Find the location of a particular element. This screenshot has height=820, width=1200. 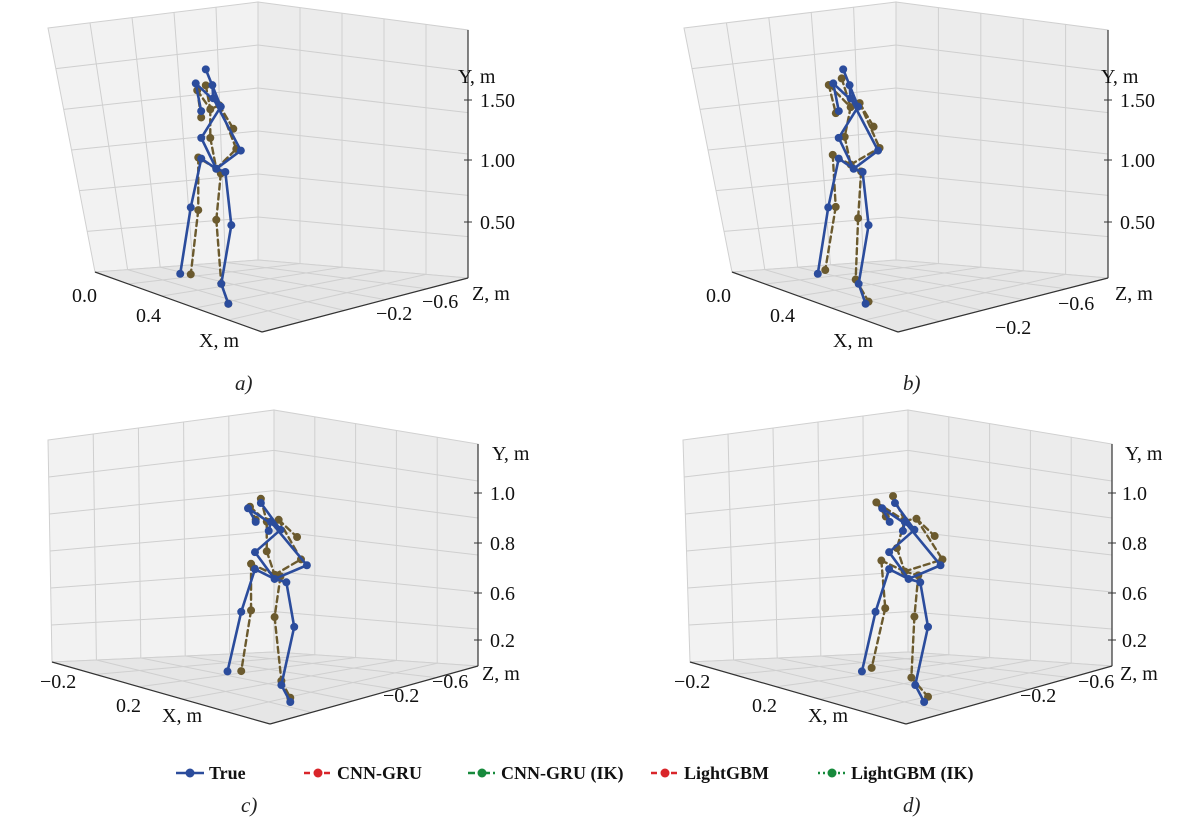

x-tick-label: 0.0 is located at coordinates (84, 296).